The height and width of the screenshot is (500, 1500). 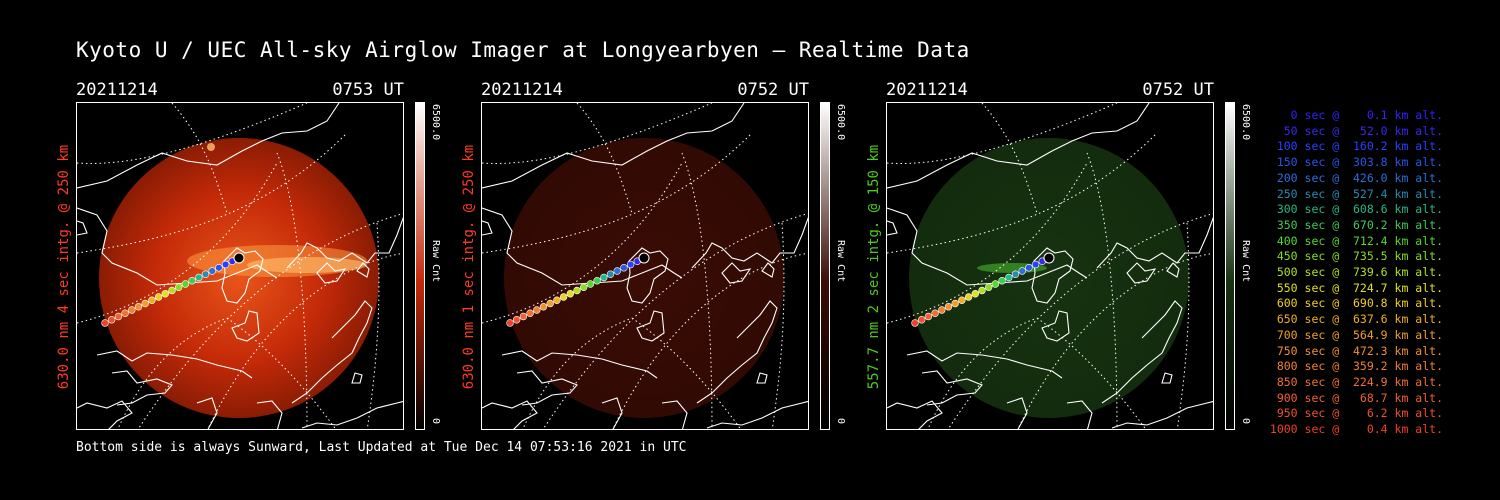 I want to click on legend-entry: 600 sec @ 690.8 km alt., so click(x=1356, y=303).